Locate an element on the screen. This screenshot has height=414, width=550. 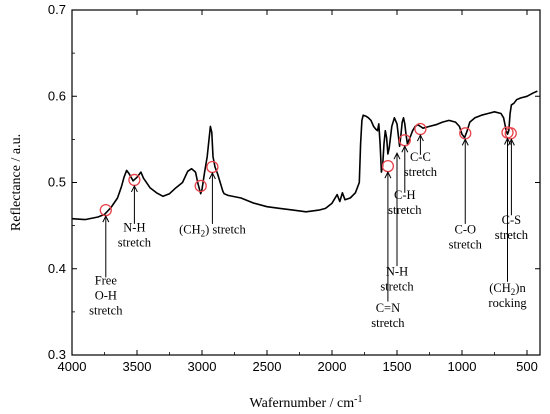
x-tick-label: 500 is located at coordinates (527, 366).